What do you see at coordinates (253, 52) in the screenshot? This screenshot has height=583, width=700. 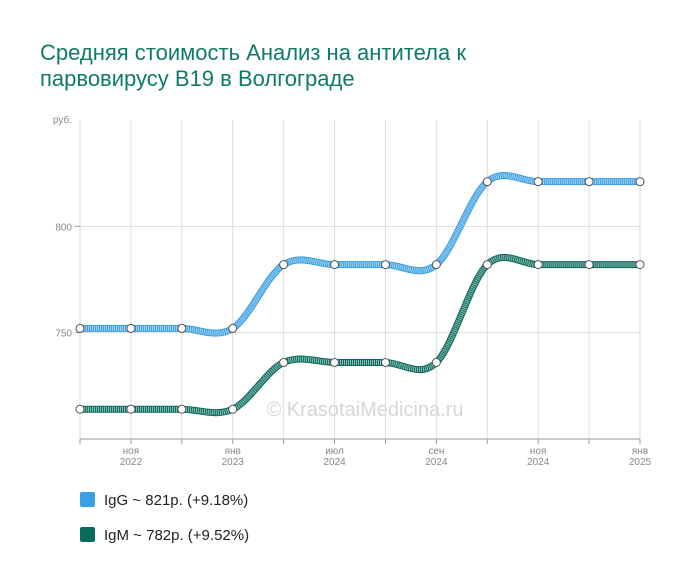 I see `chart-title: Средняя стоимость Анализ на антитела к` at bounding box center [253, 52].